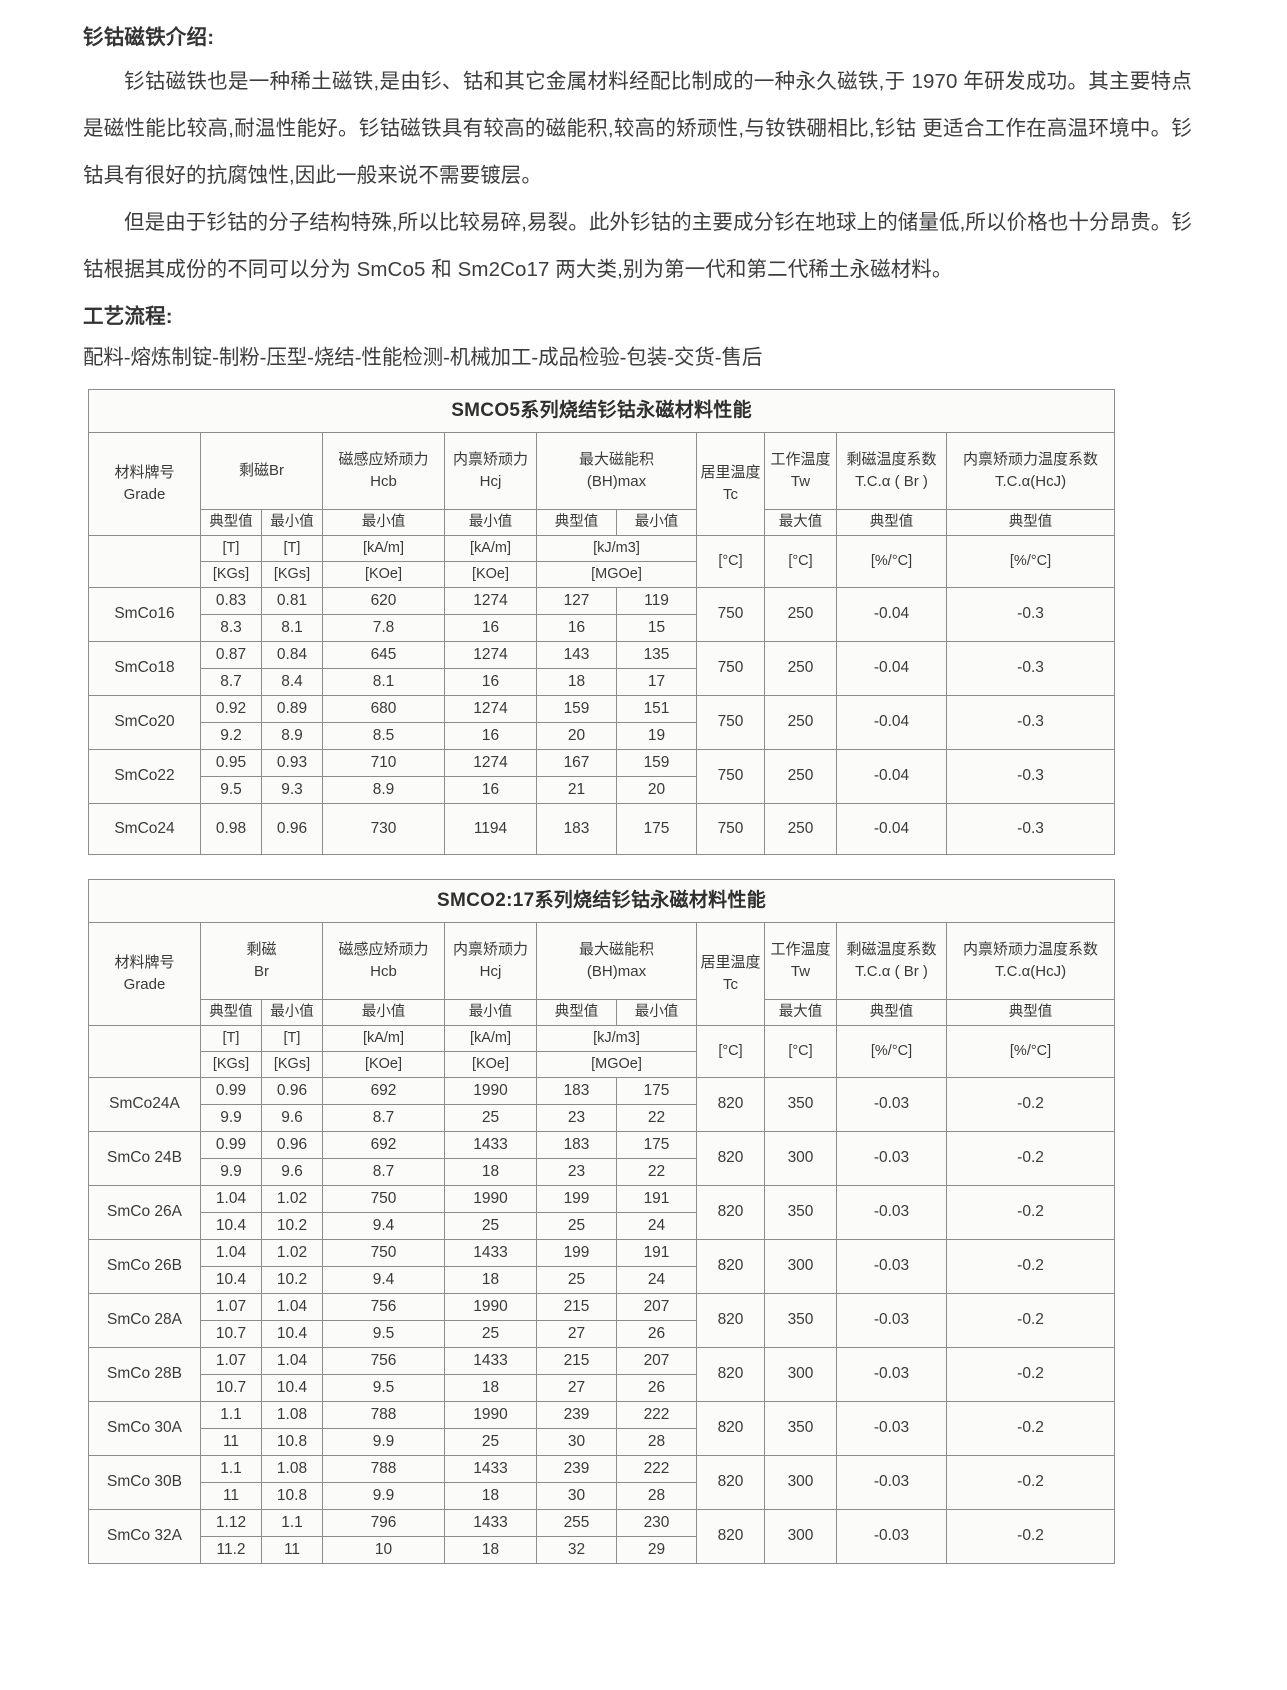 Image resolution: width=1287 pixels, height=1690 pixels. What do you see at coordinates (891, 614) in the screenshot?
I see `tcbr-cell: -0.04` at bounding box center [891, 614].